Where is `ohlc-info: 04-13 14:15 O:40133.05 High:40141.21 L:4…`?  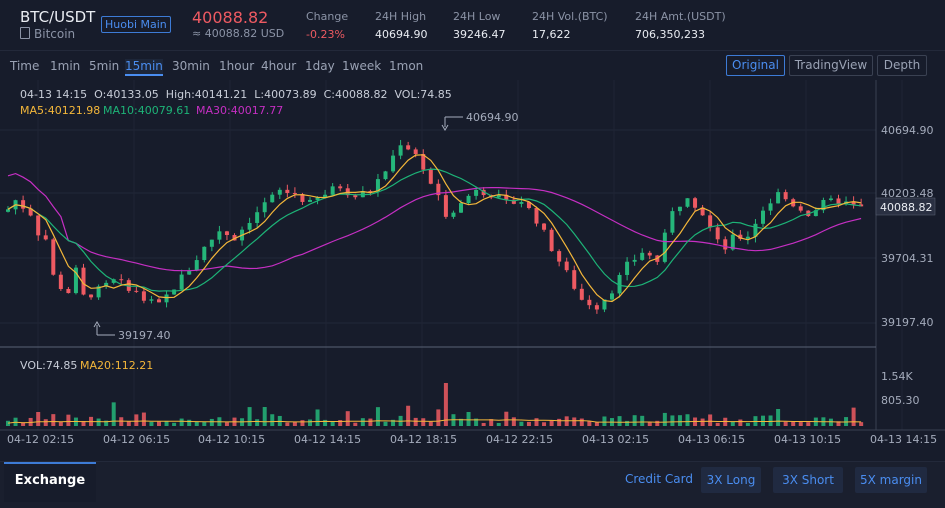
ohlc-info: 04-13 14:15 O:40133.05 High:40141.21 L:4… is located at coordinates (236, 94).